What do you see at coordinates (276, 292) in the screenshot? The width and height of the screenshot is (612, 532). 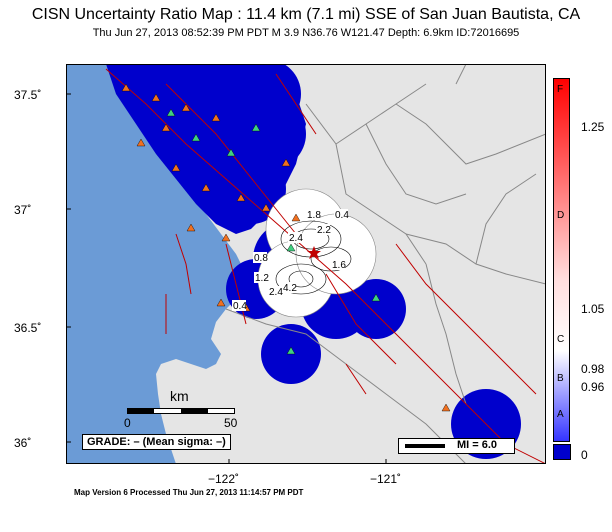 I see `contour-label-8: 2.4` at bounding box center [276, 292].